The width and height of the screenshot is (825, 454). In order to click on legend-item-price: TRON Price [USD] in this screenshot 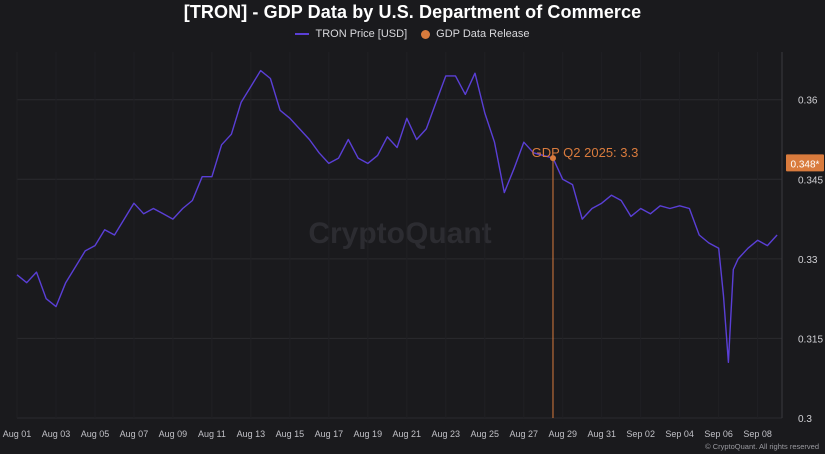, I will do `click(351, 34)`.